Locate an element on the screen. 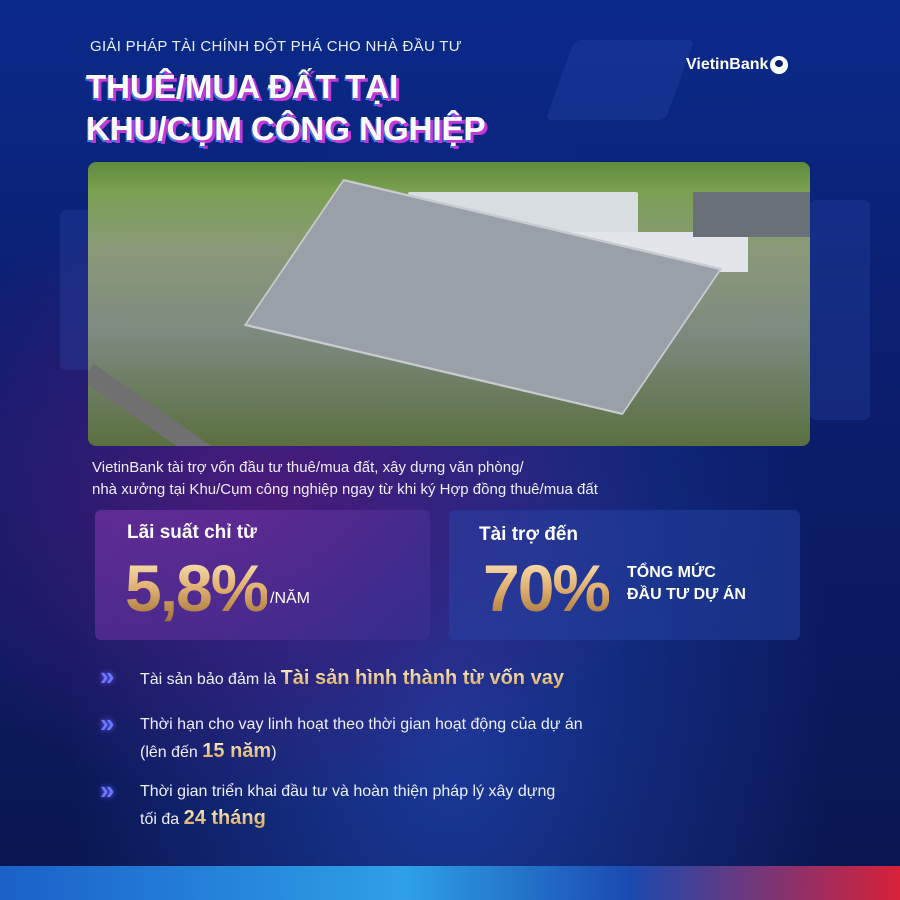 The image size is (900, 900). bullet-text: Tài sản bảo đảm là is located at coordinates (210, 679).